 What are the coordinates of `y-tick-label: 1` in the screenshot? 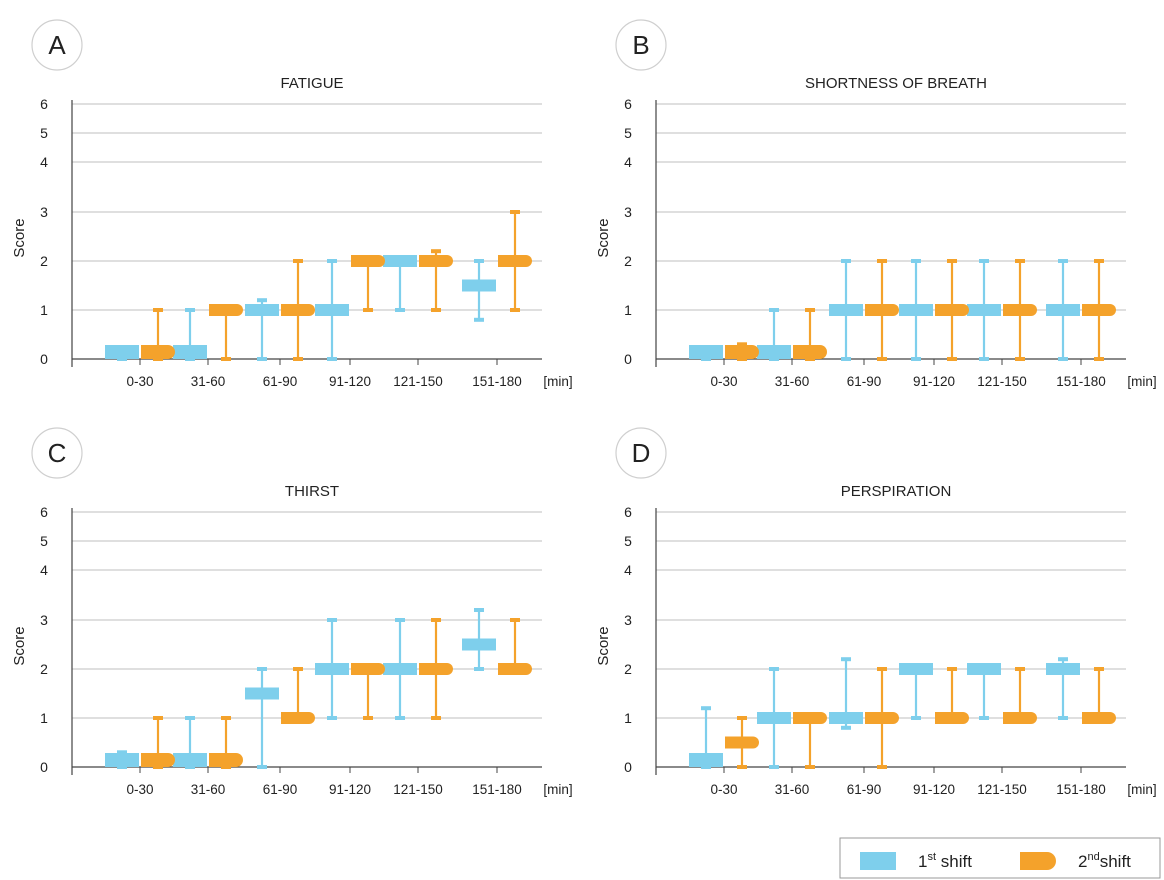 It's located at (44, 310).